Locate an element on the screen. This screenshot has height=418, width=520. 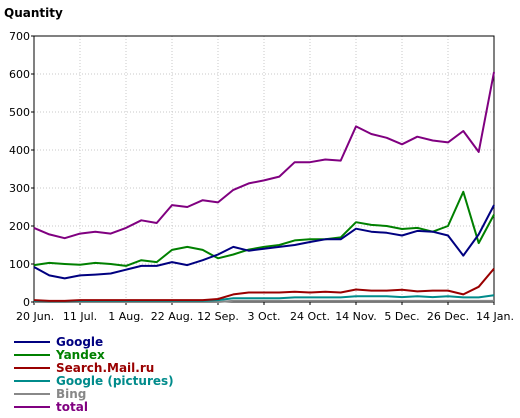
x-tick-label: 22 Aug. is located at coordinates (172, 316).